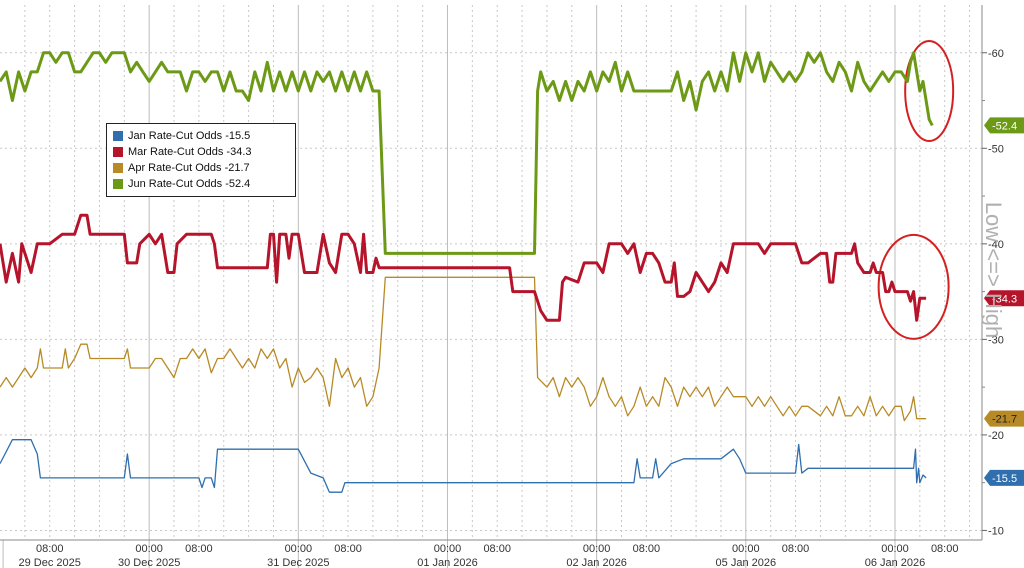  I want to click on legend-item-mar: Mar Rate-Cut Odds -34.3, so click(201, 152).